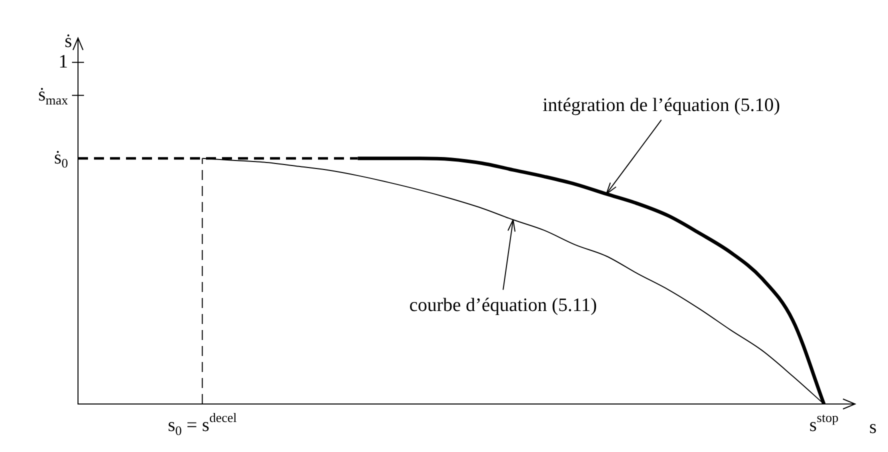 The height and width of the screenshot is (452, 888). I want to click on text: 1, so click(63, 61).